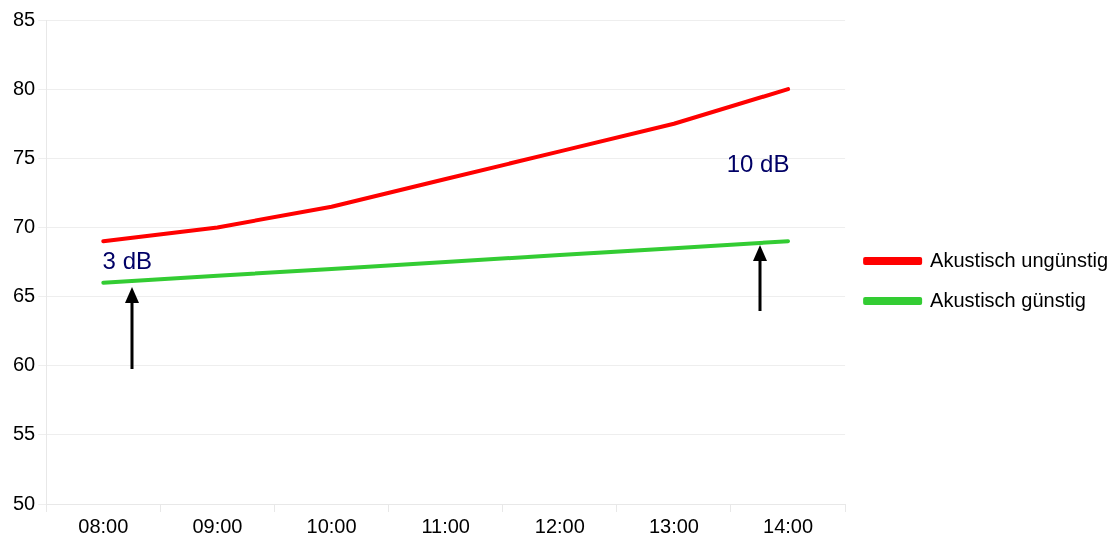 This screenshot has height=547, width=1120. Describe the element at coordinates (217, 525) in the screenshot. I see `x-tick-label: 09:00` at that location.